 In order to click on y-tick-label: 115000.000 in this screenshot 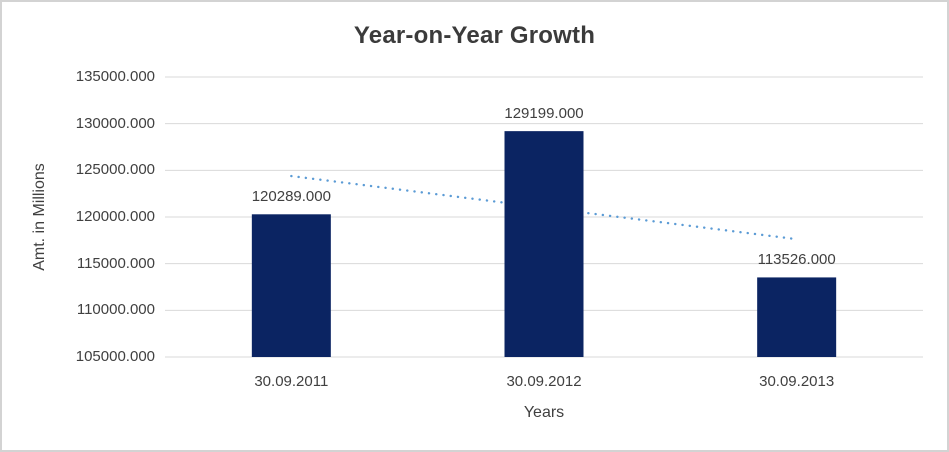, I will do `click(115, 263)`.